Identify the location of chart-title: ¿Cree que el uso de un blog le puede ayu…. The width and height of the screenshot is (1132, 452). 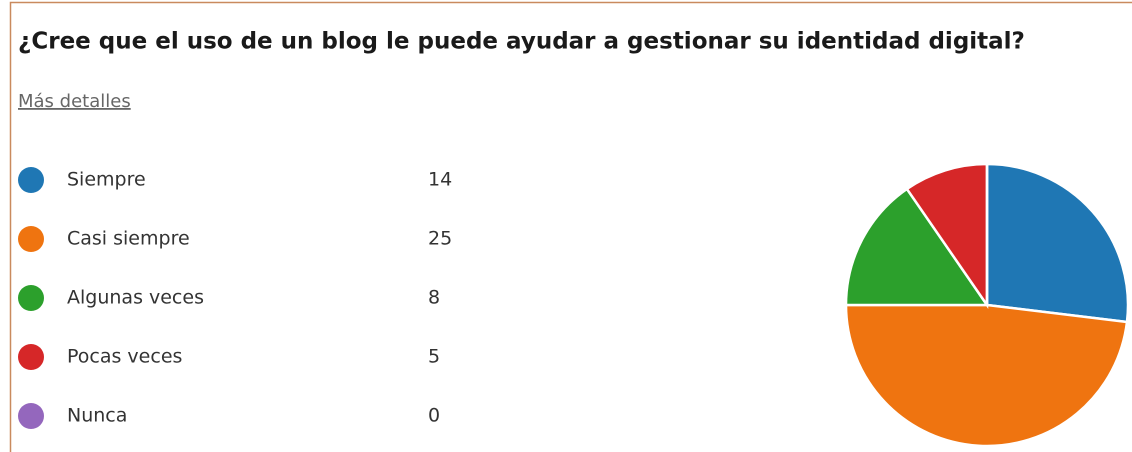
(521, 42).